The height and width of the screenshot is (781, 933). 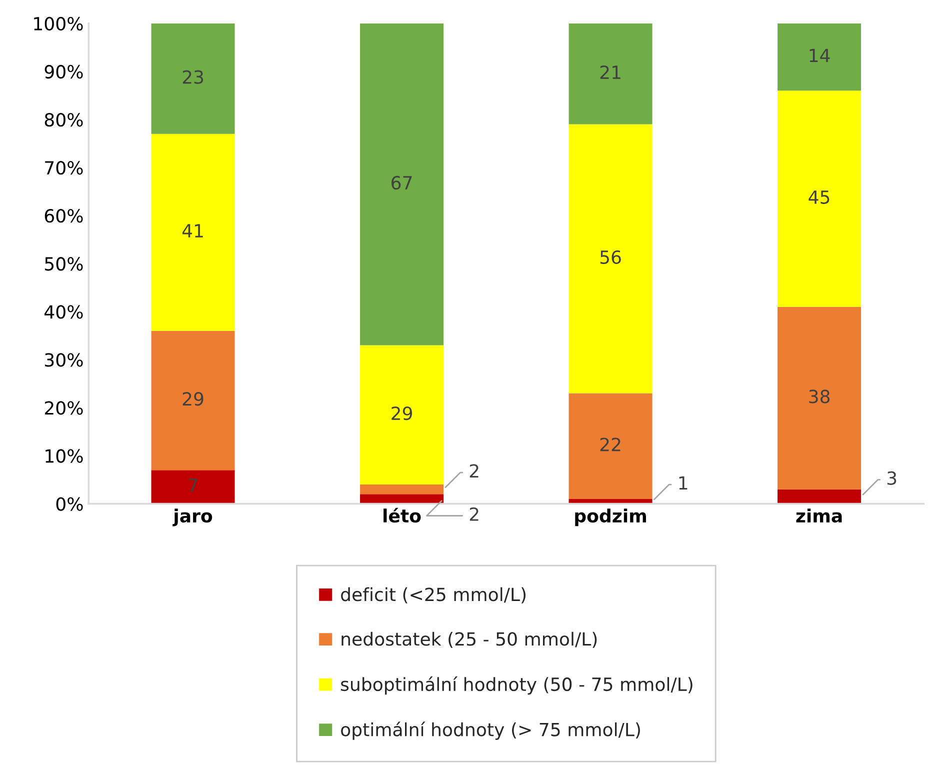 I want to click on data-label: 56, so click(x=610, y=257).